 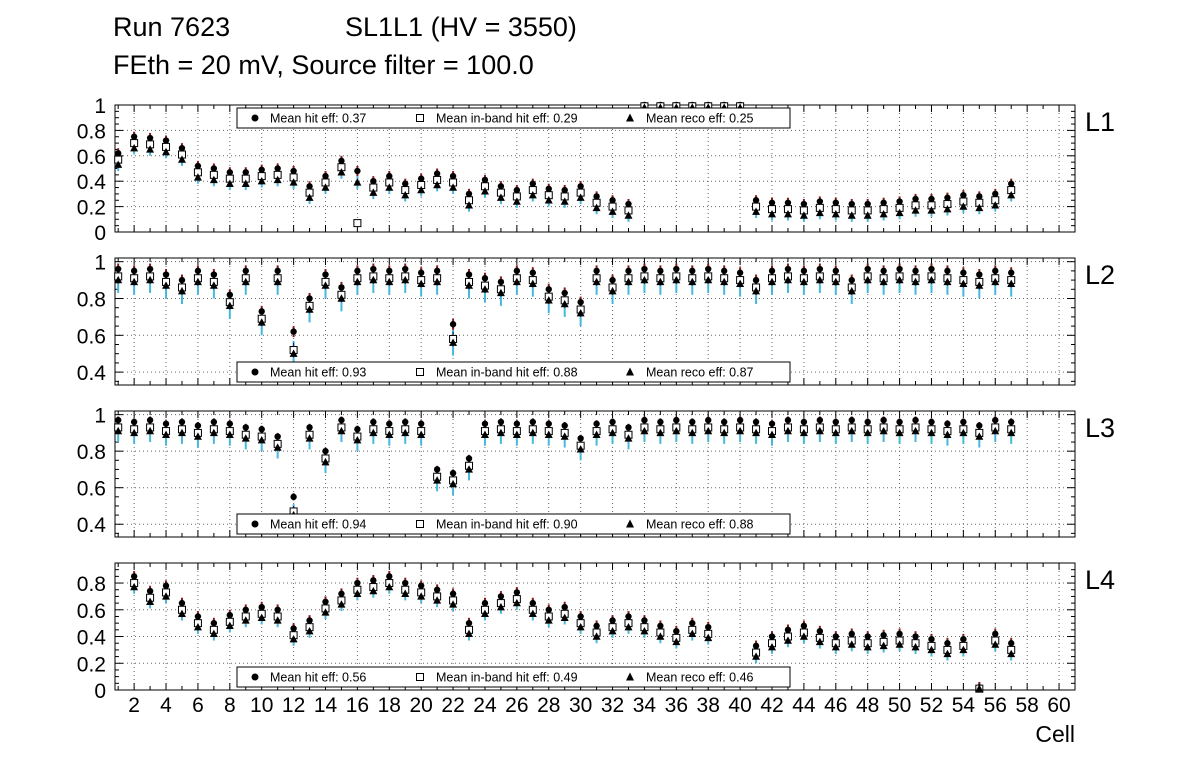 What do you see at coordinates (700, 525) in the screenshot?
I see `legend-entry: Mean reco eff: 0.88` at bounding box center [700, 525].